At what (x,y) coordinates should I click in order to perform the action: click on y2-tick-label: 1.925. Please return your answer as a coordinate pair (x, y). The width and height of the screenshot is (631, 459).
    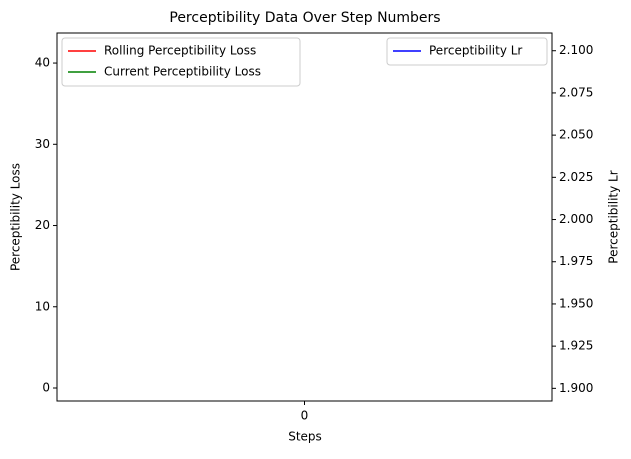
    Looking at the image, I should click on (576, 346).